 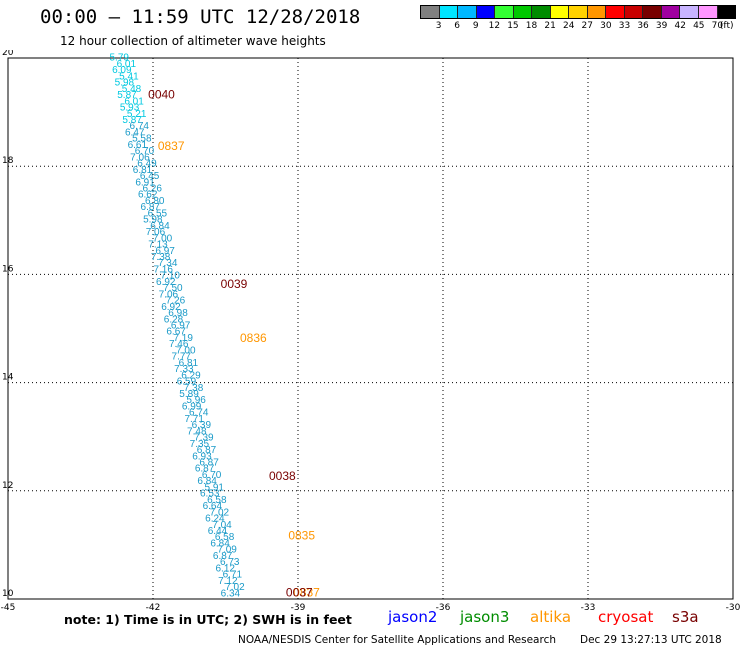 I want to click on wave-height-reading: 6.87, so click(x=205, y=469).